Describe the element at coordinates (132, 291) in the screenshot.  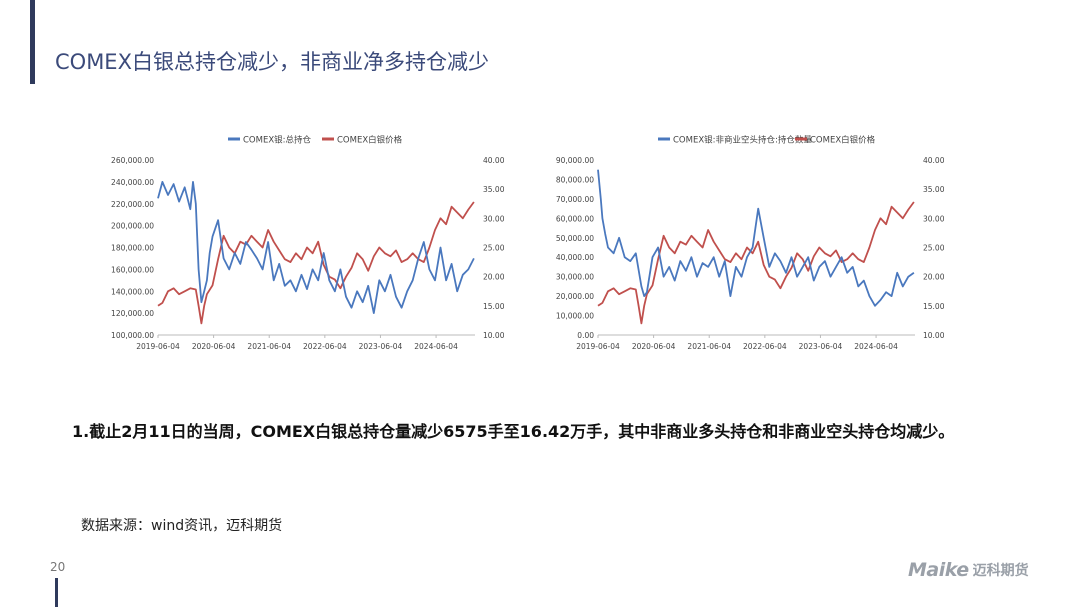
I see `y-left-tick-label: 140,000.00` at that location.